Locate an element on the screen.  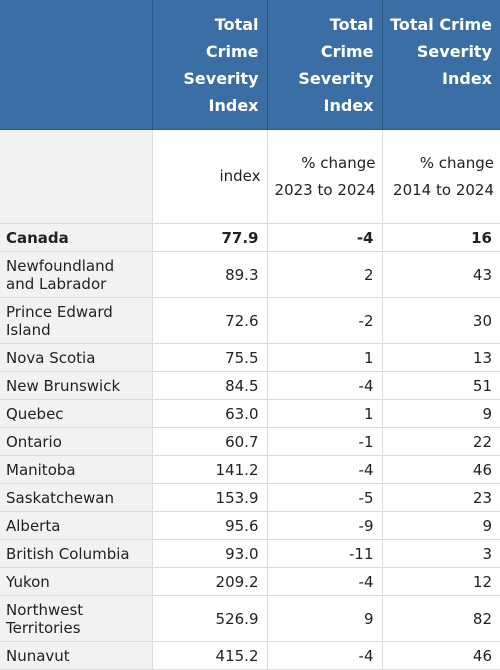
row-index-value: 84.5 is located at coordinates (210, 385).